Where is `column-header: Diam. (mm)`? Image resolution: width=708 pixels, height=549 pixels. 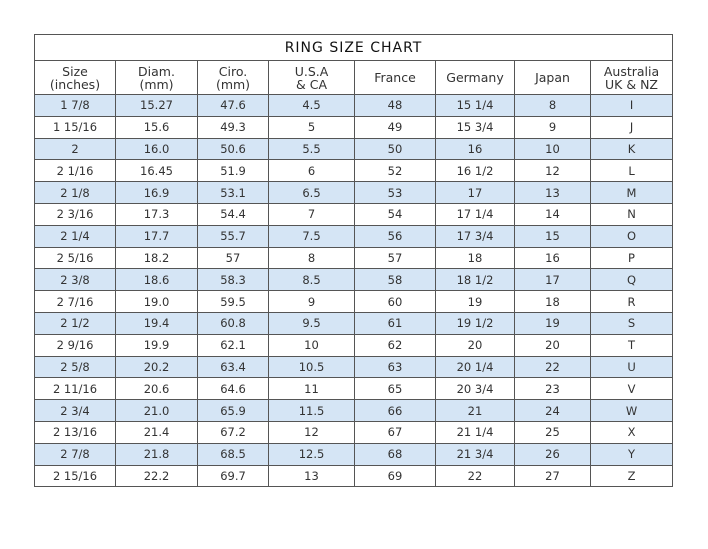
column-header: Diam. (mm) is located at coordinates (156, 77).